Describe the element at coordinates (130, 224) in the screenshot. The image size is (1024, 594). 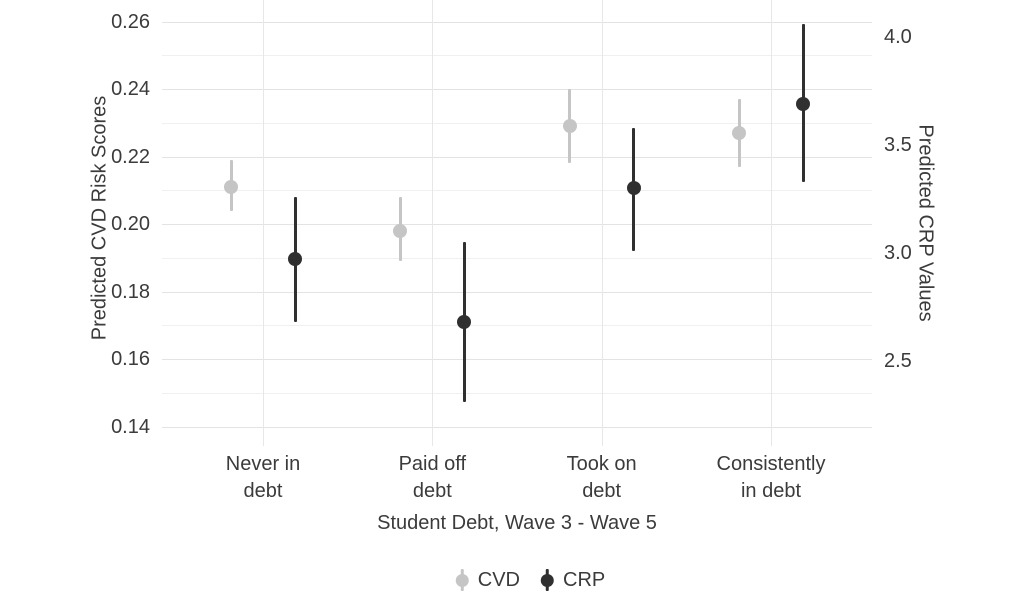
I see `left-axis-tick-label: 0.20` at that location.